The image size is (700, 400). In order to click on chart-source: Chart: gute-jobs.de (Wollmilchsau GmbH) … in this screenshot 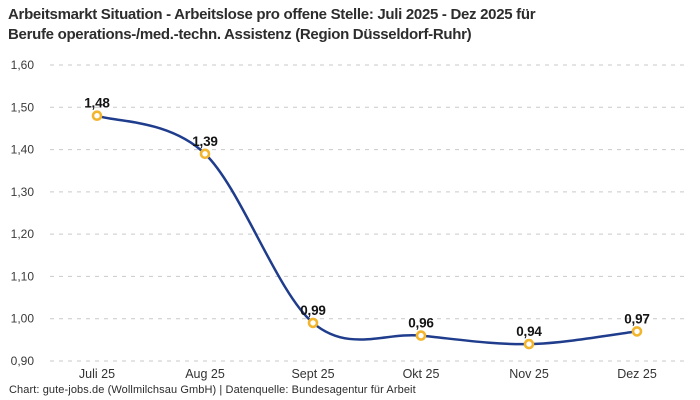, I will do `click(212, 390)`.